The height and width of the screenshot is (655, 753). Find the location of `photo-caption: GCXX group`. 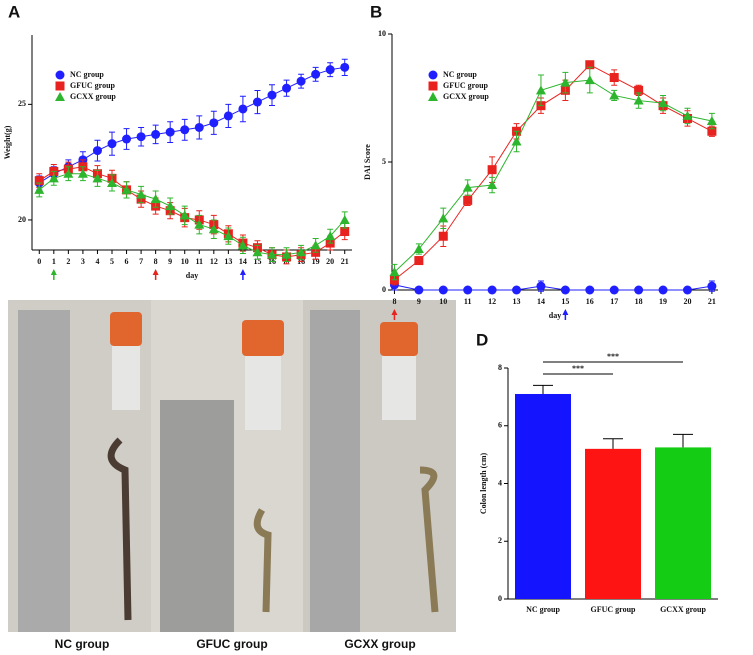

photo-caption: GCXX group is located at coordinates (379, 644).